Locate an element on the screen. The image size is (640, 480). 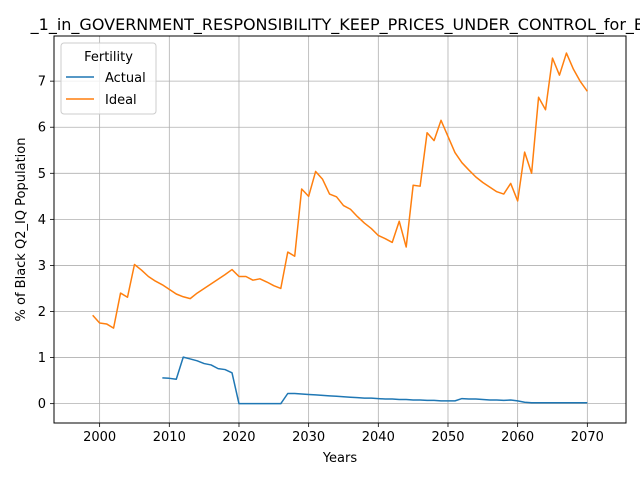
x-tick-label: 2060 is located at coordinates (517, 437).